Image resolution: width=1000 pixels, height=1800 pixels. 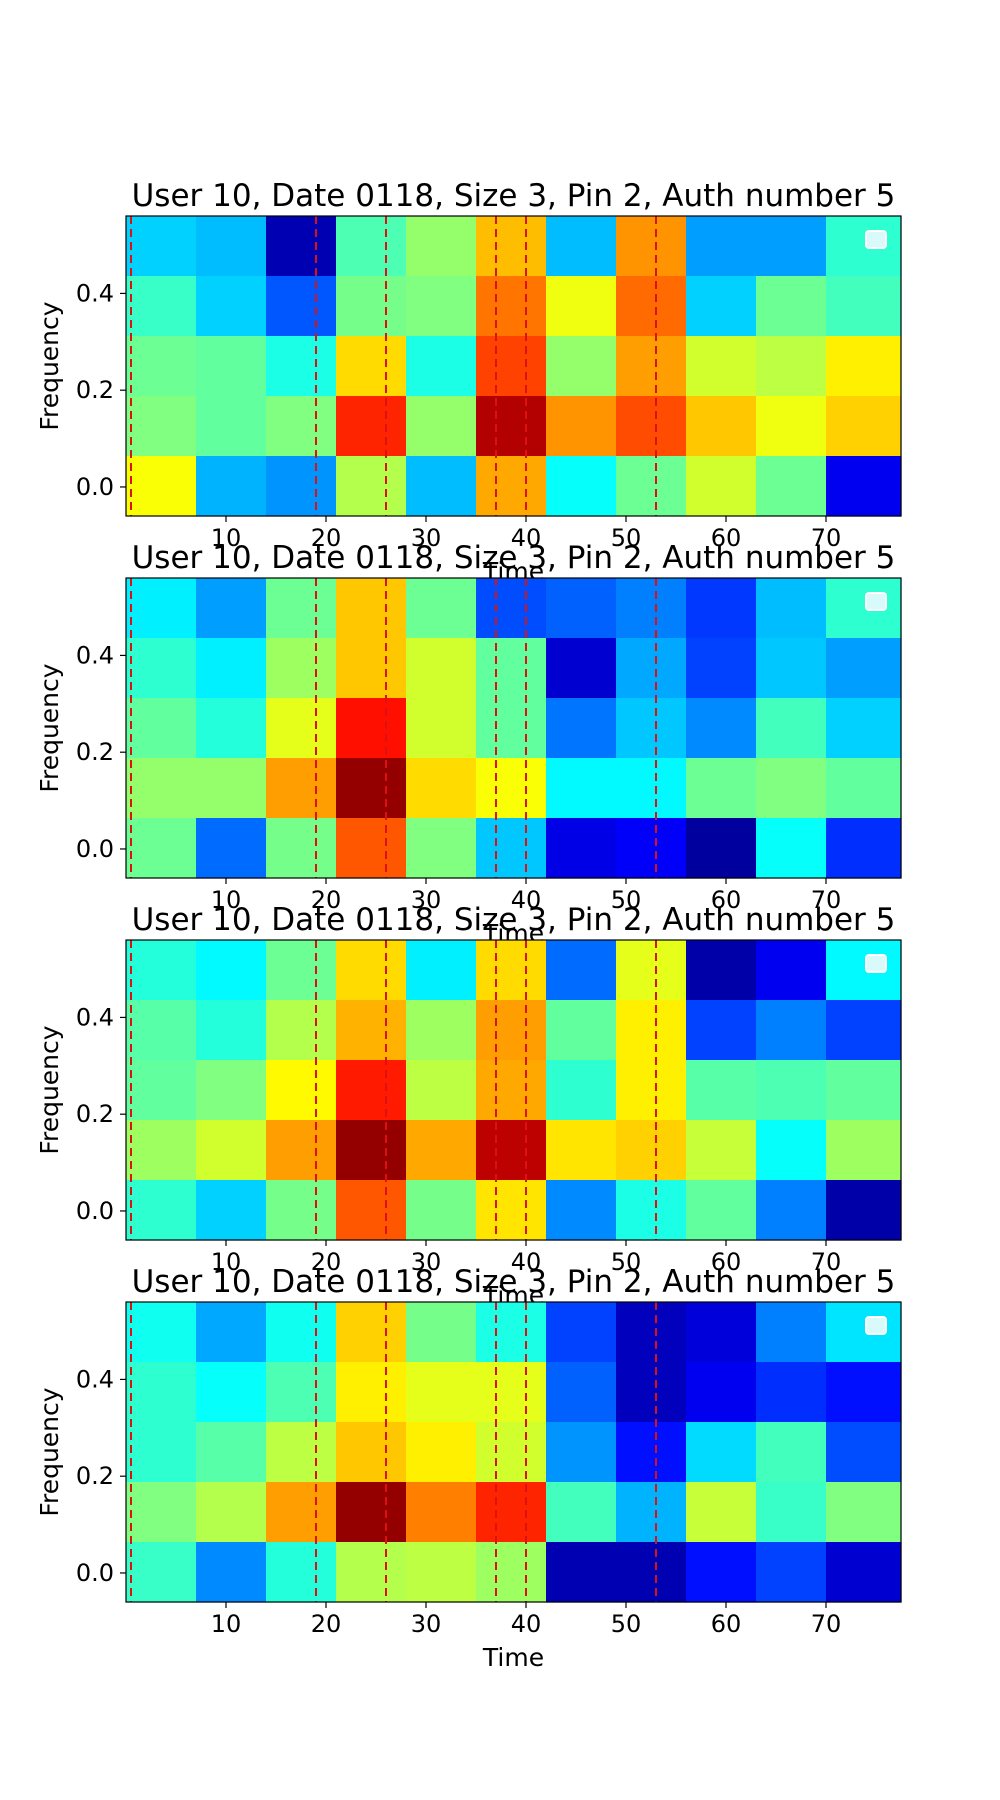 What do you see at coordinates (526, 900) in the screenshot?
I see `x-tick-label: 40` at bounding box center [526, 900].